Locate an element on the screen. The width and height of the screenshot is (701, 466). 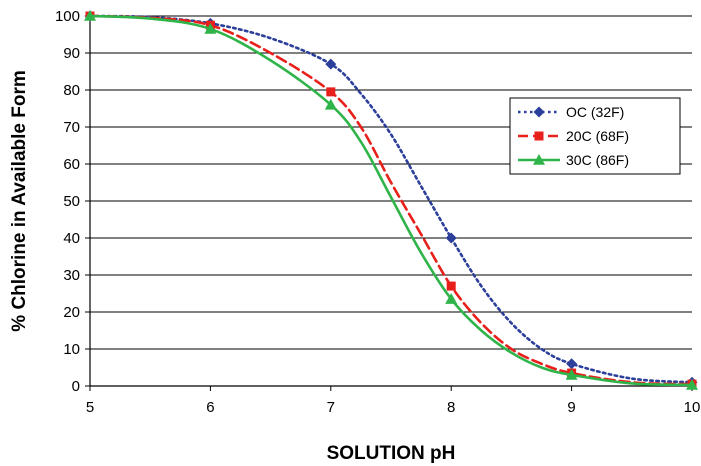
y-tick-label: 0 is located at coordinates (76, 386).